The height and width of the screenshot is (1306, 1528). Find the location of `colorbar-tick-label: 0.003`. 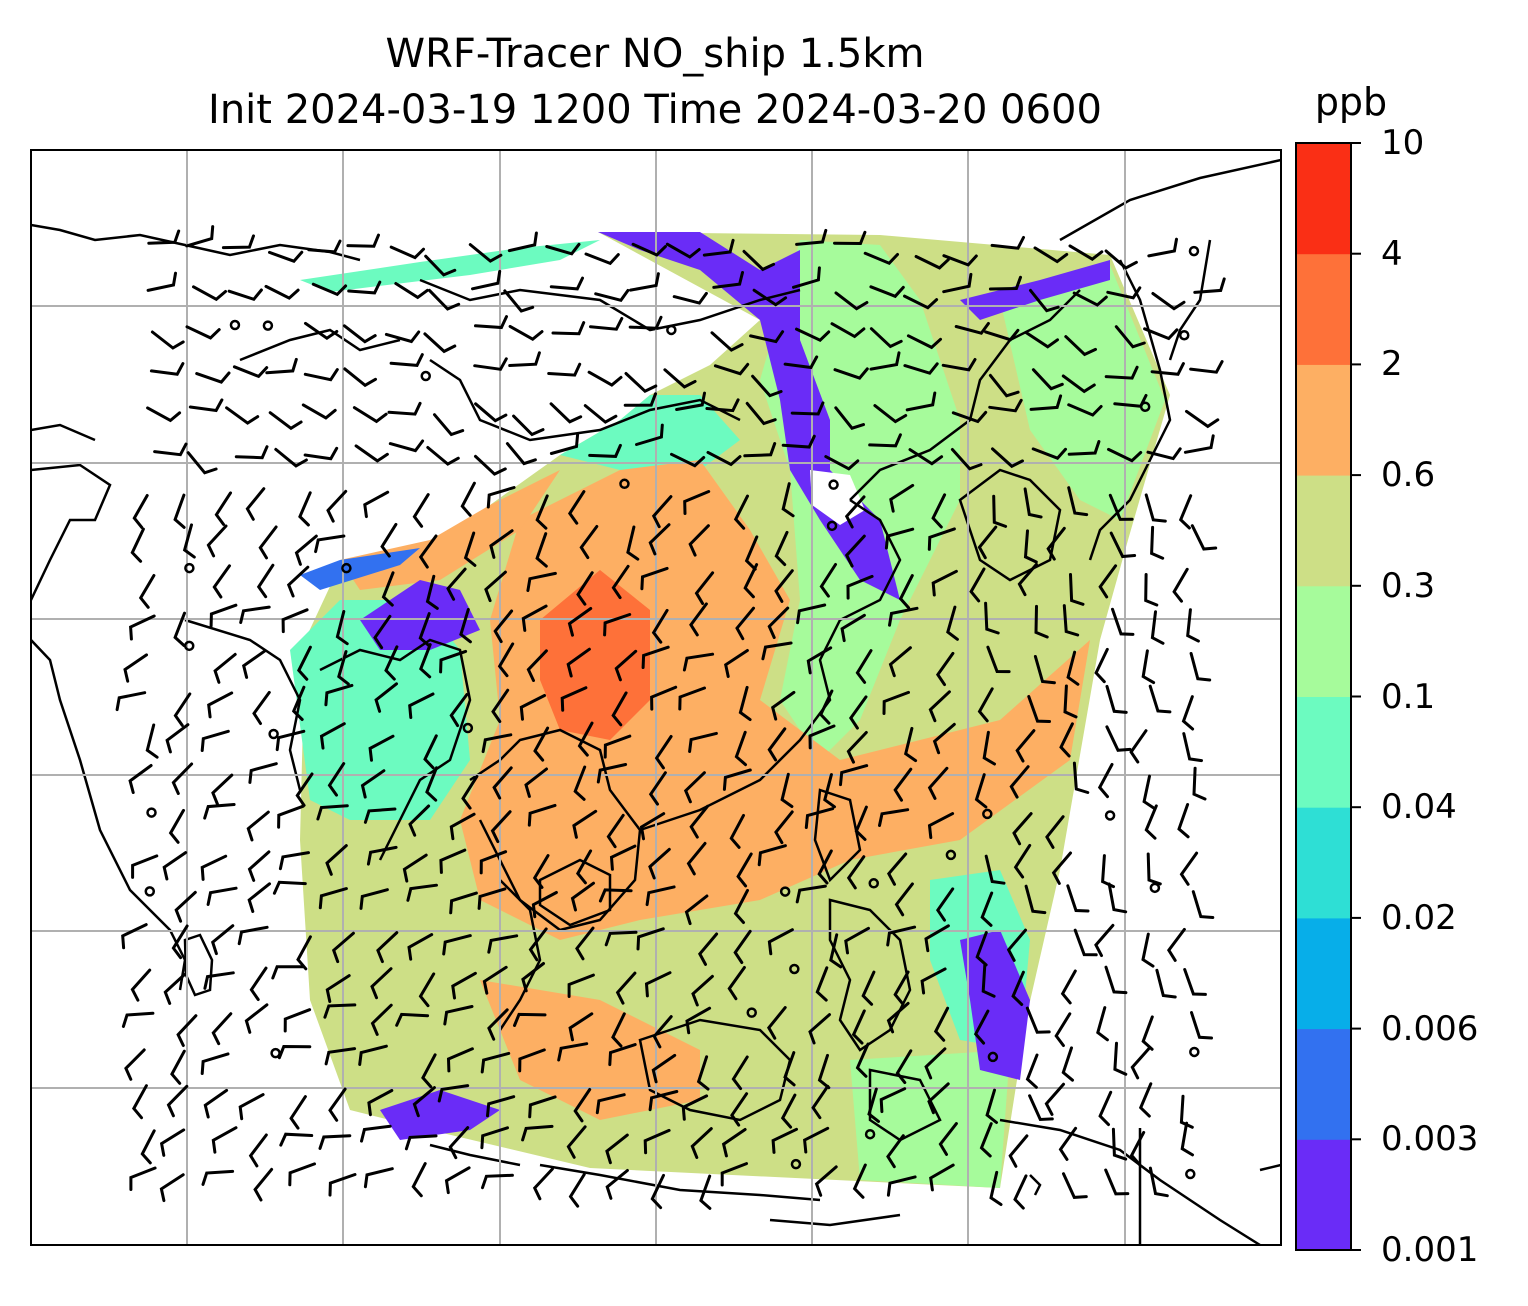

colorbar-tick-label: 0.003 is located at coordinates (1430, 1139).